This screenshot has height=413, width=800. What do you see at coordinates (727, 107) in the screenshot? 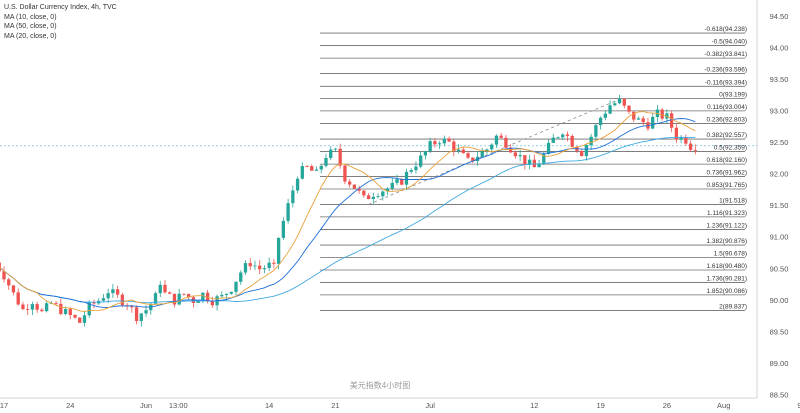
I see `fib-level-label: 0.116(93.004)` at bounding box center [727, 107].